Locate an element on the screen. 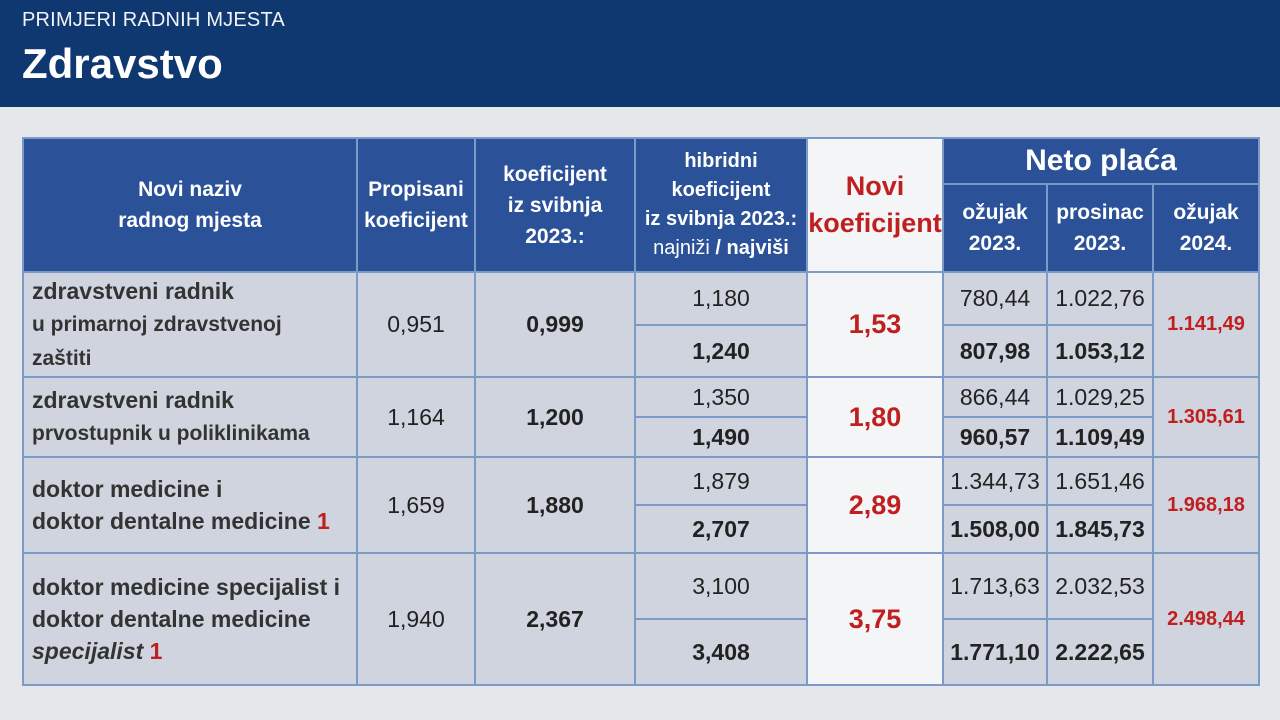 Image resolution: width=1280 pixels, height=720 pixels. header-hibrid-line3: iz svibnja 2023.: is located at coordinates (721, 219).